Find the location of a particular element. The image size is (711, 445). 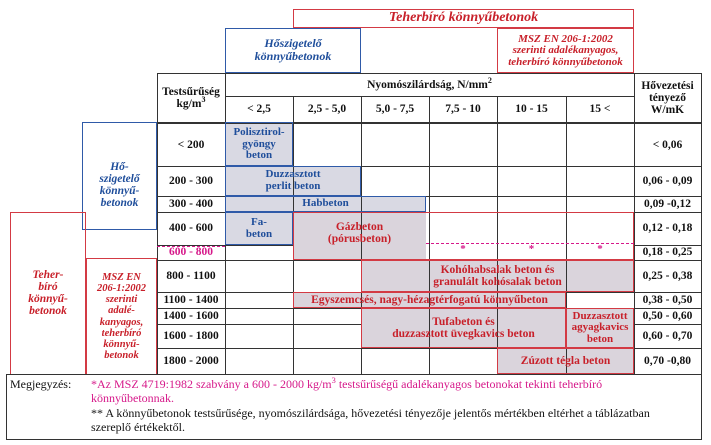

conductivity-row-8: 0,50 - 0,60 is located at coordinates (667, 315).